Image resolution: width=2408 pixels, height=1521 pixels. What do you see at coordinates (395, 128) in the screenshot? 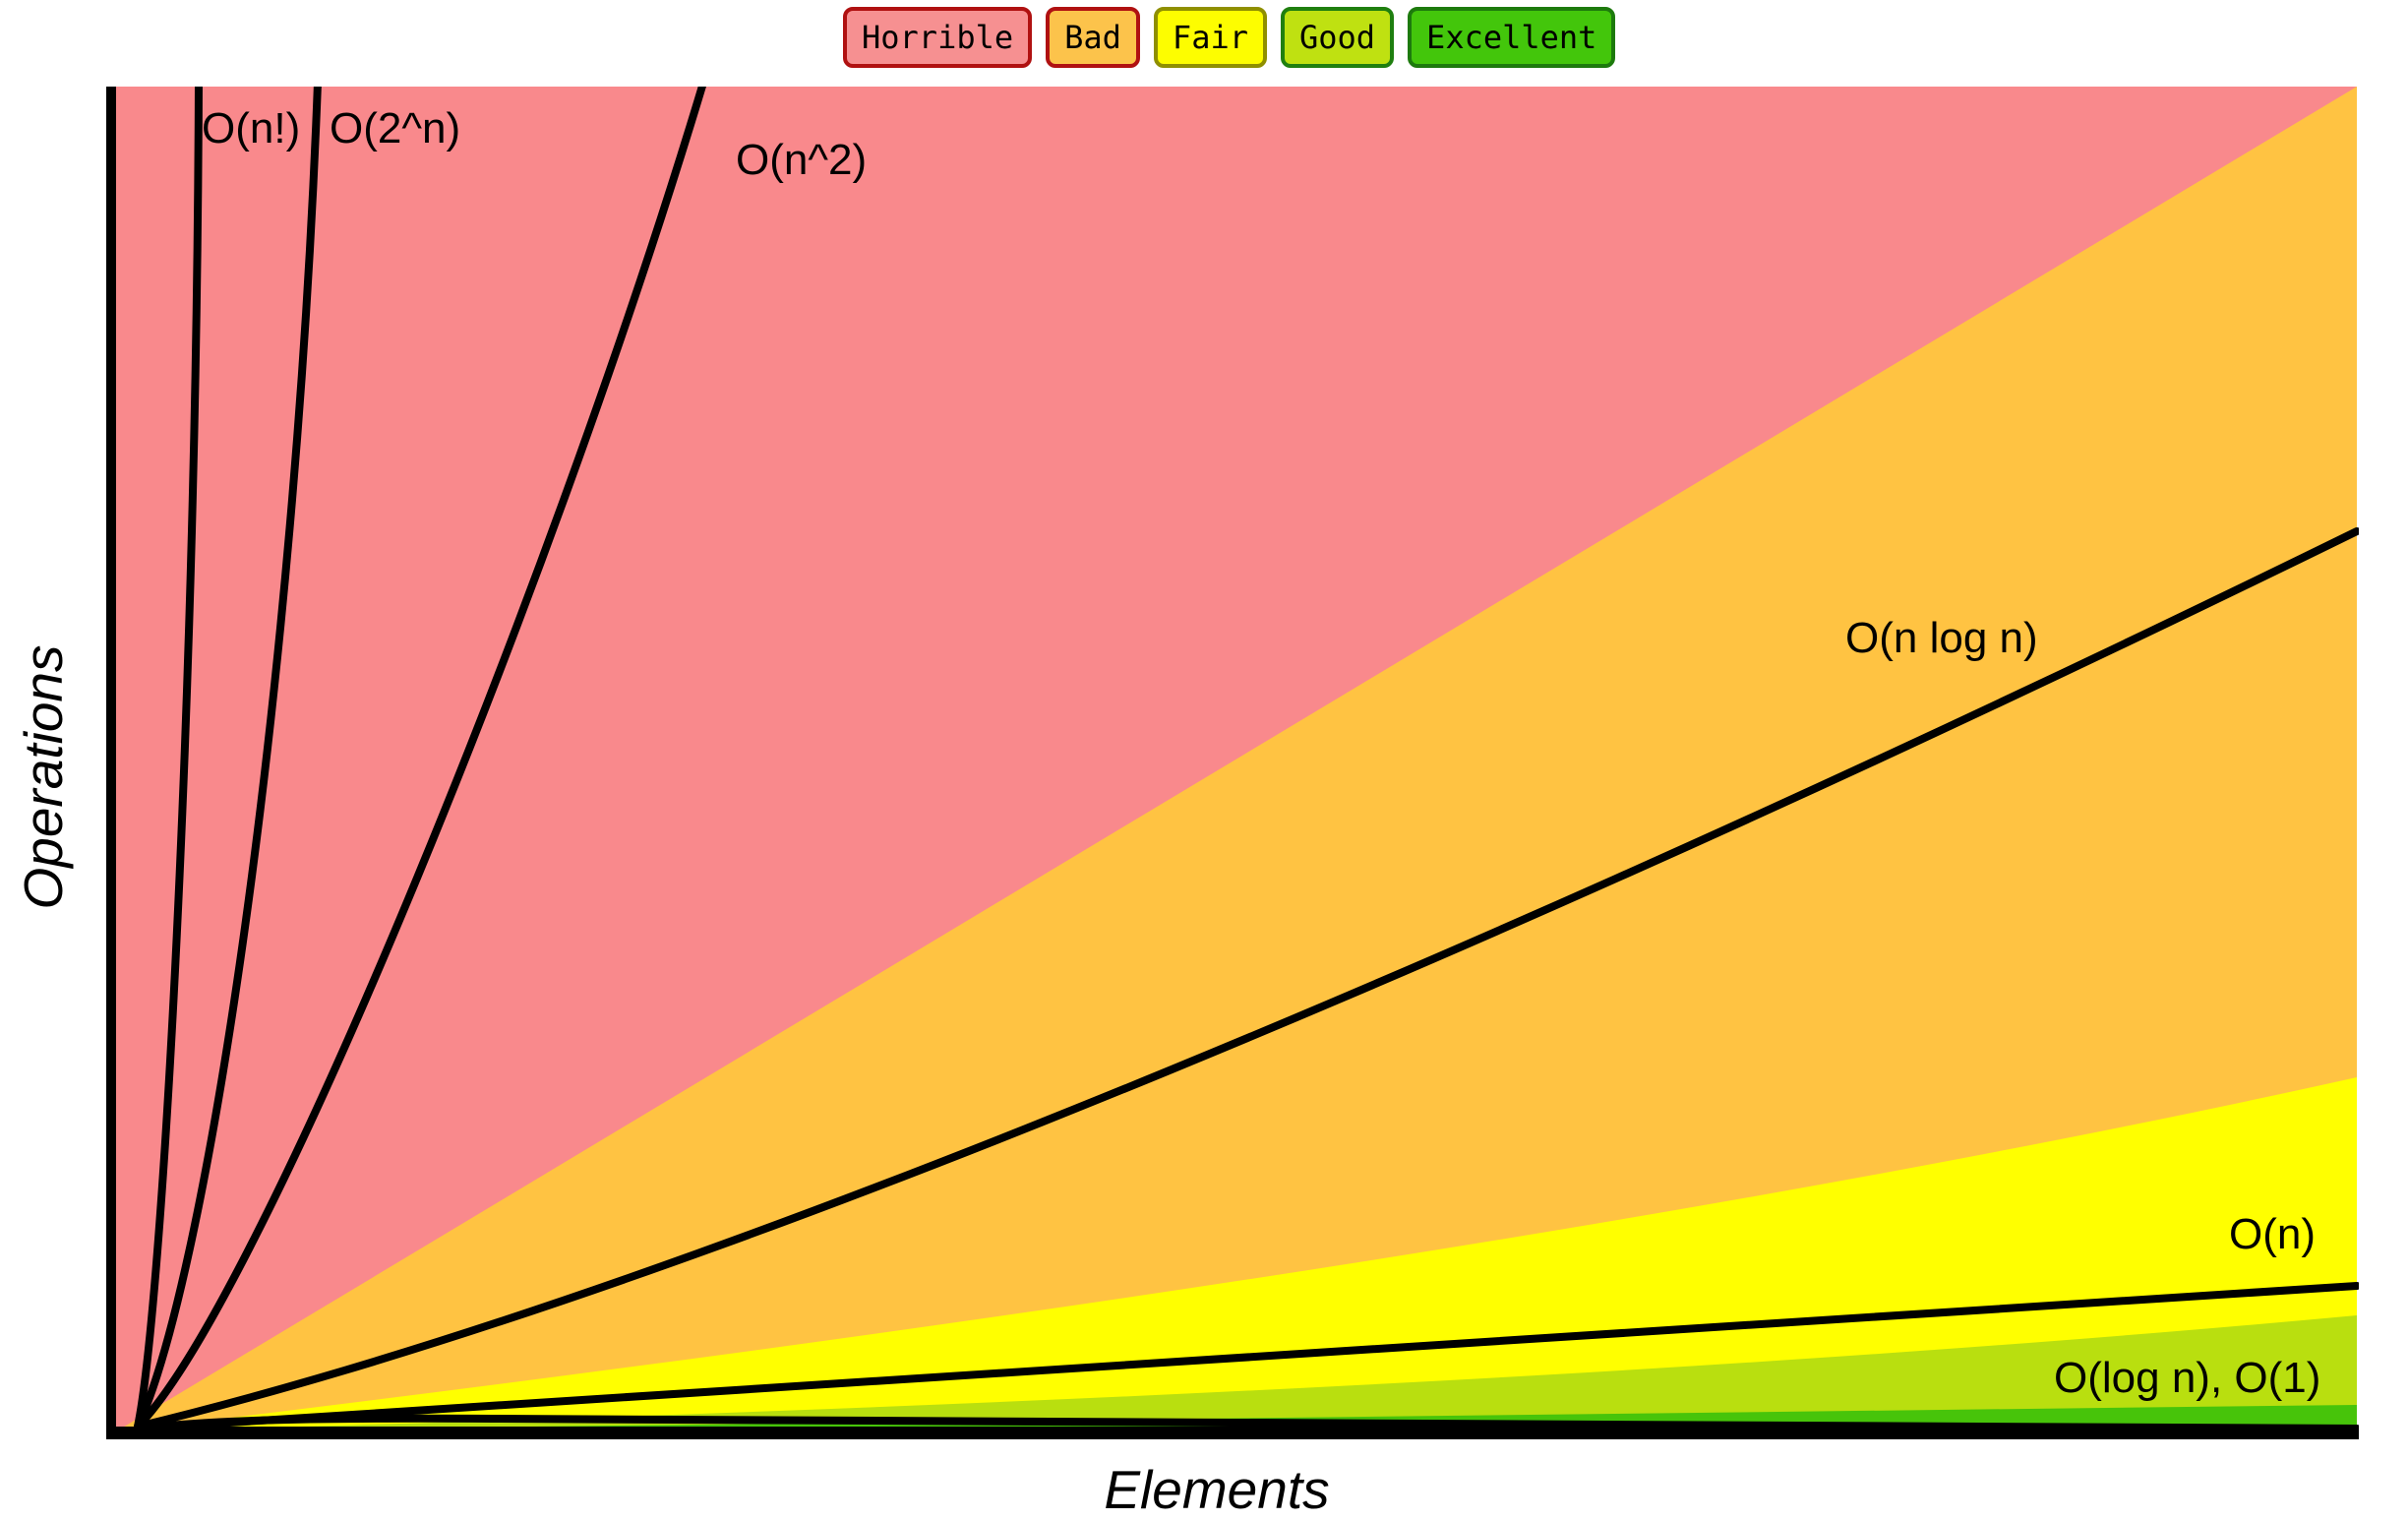
I see `label-o-2-pow-n: O(2^n)` at bounding box center [395, 128].